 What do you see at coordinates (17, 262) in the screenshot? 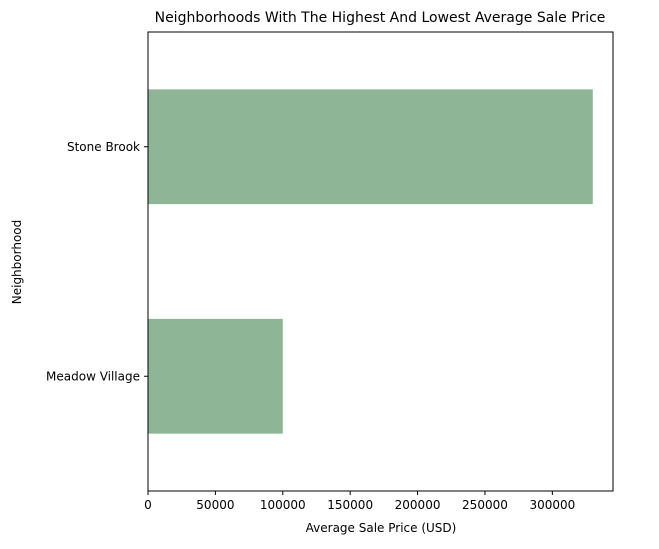
I see `y-axis-label: Neighborhood` at bounding box center [17, 262].